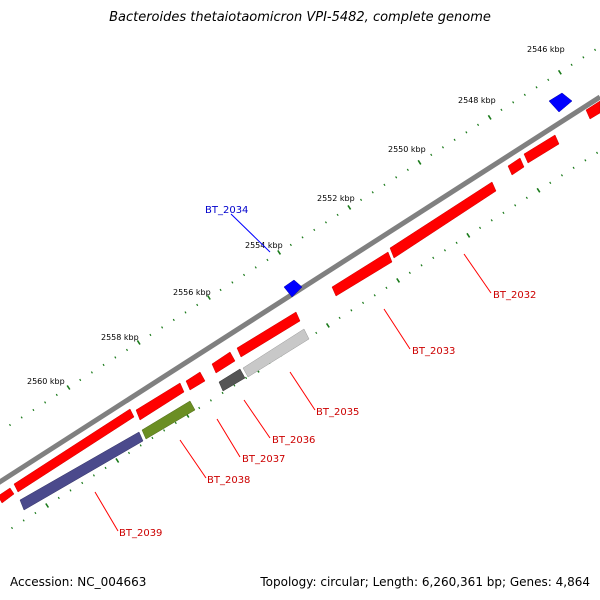  I want to click on gene-feature-dark-gray, so click(232, 380).